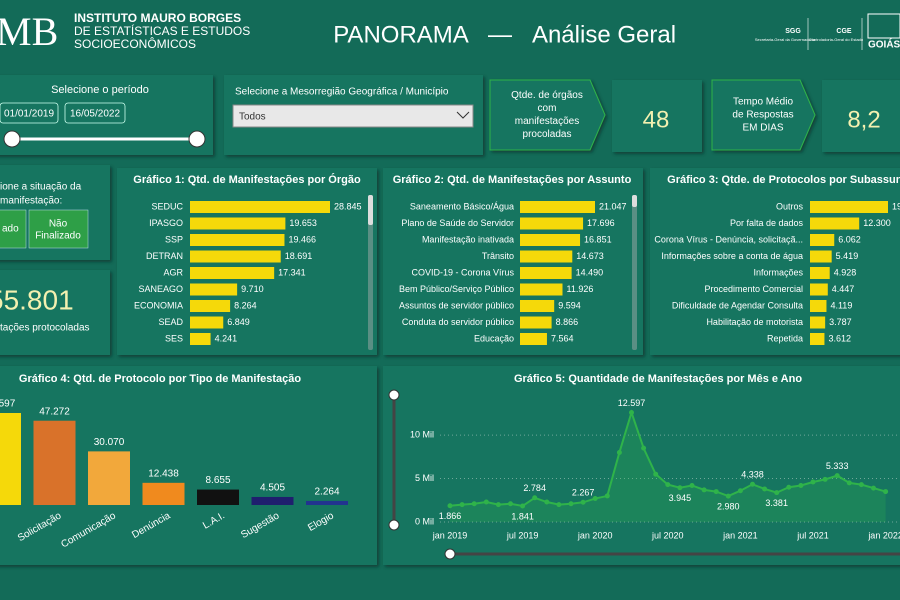 This screenshot has width=900, height=600. I want to click on status-button-label: ado, so click(10, 229).